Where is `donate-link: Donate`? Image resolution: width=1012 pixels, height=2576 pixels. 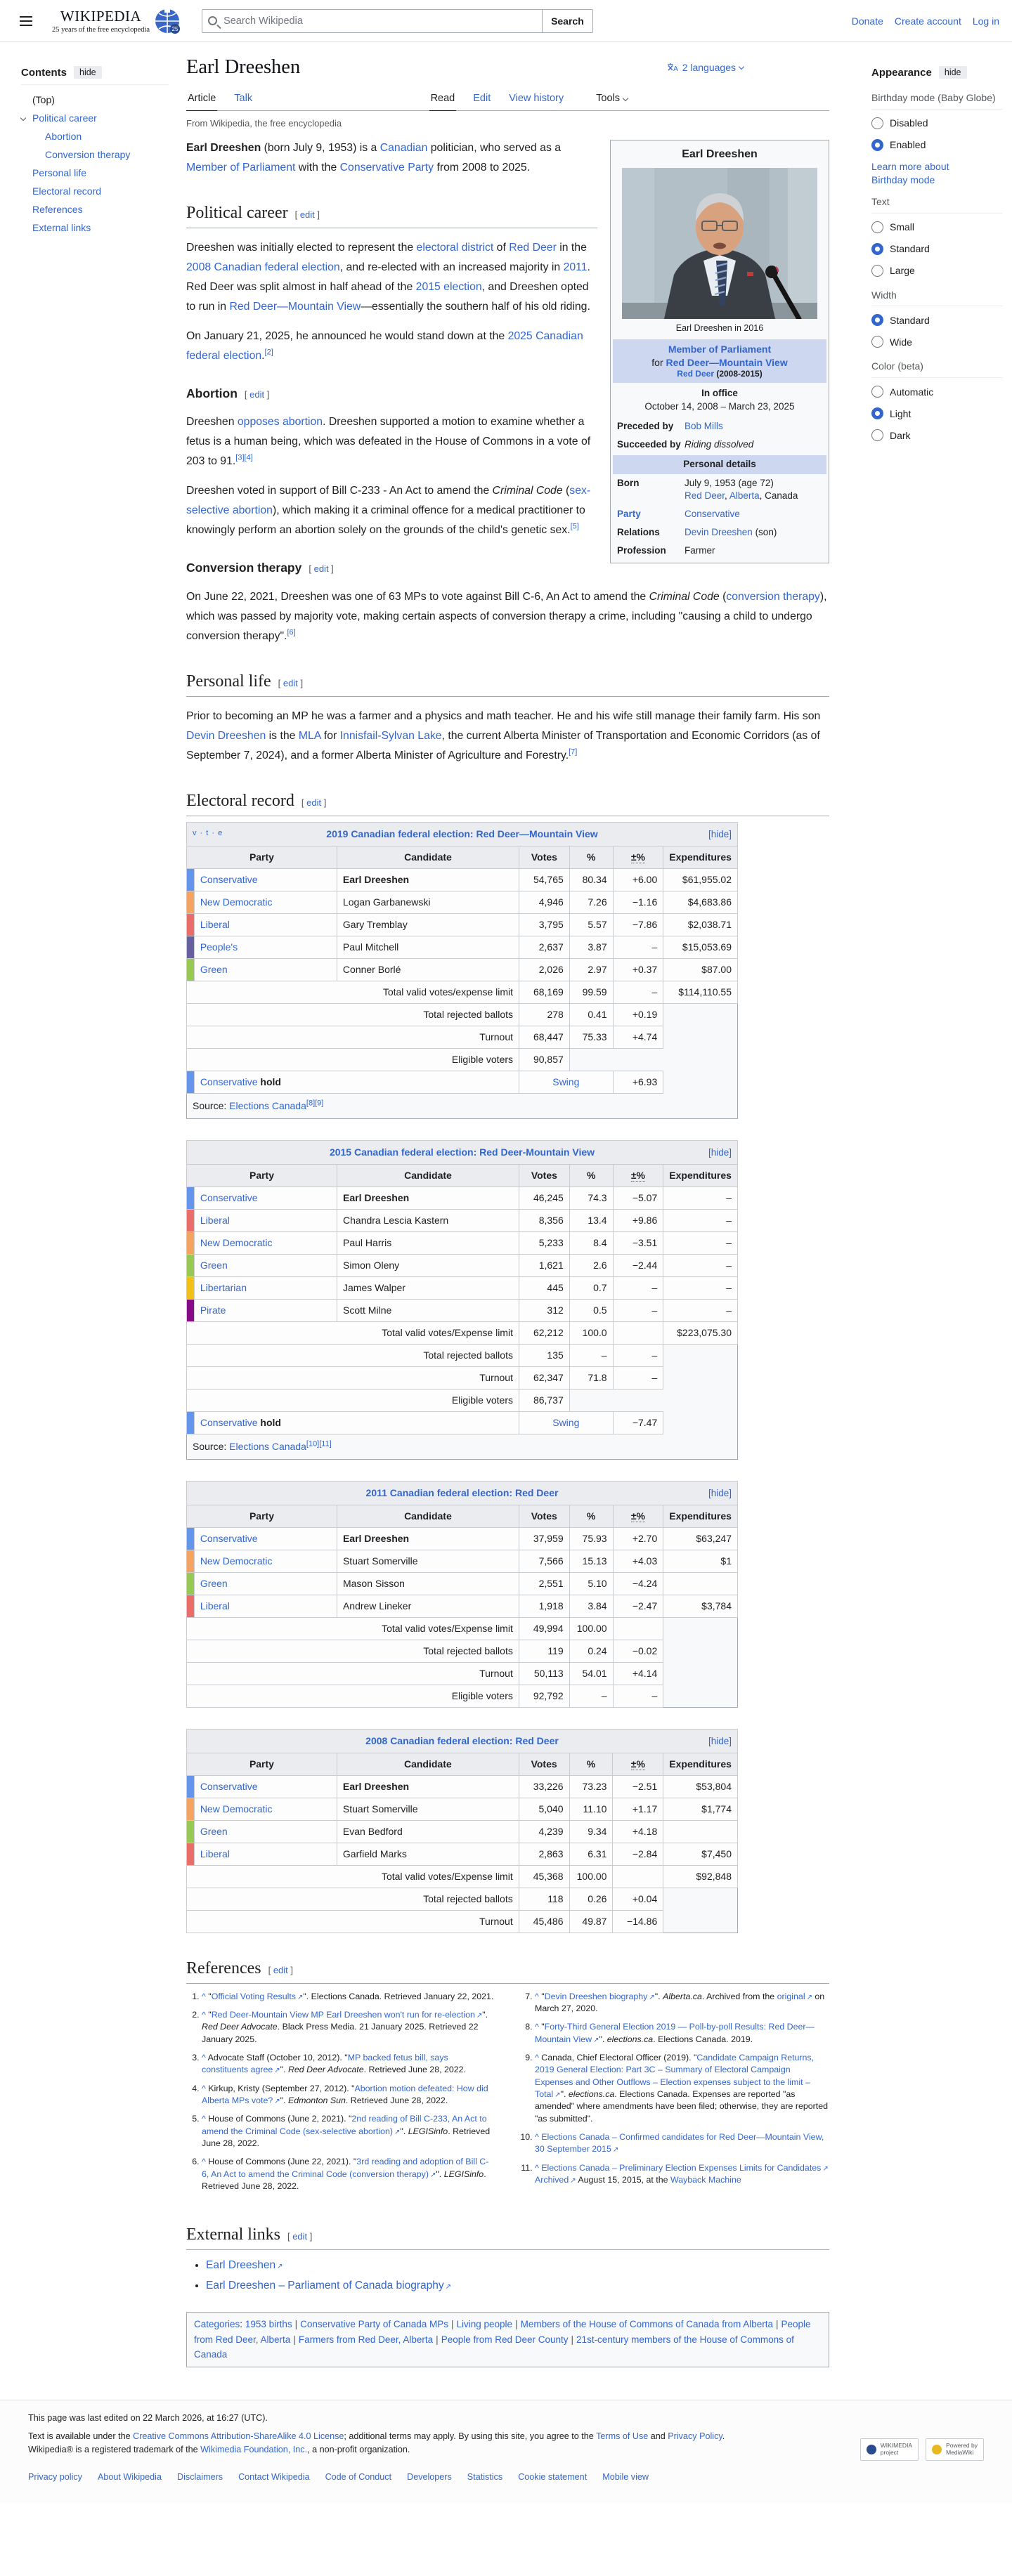
donate-link: Donate is located at coordinates (867, 21).